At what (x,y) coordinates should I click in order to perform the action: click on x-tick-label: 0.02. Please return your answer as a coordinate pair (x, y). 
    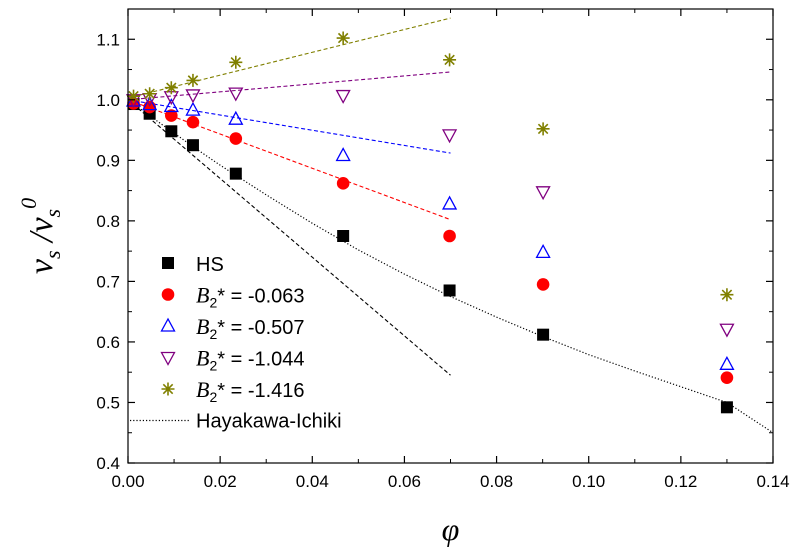
    Looking at the image, I should click on (220, 481).